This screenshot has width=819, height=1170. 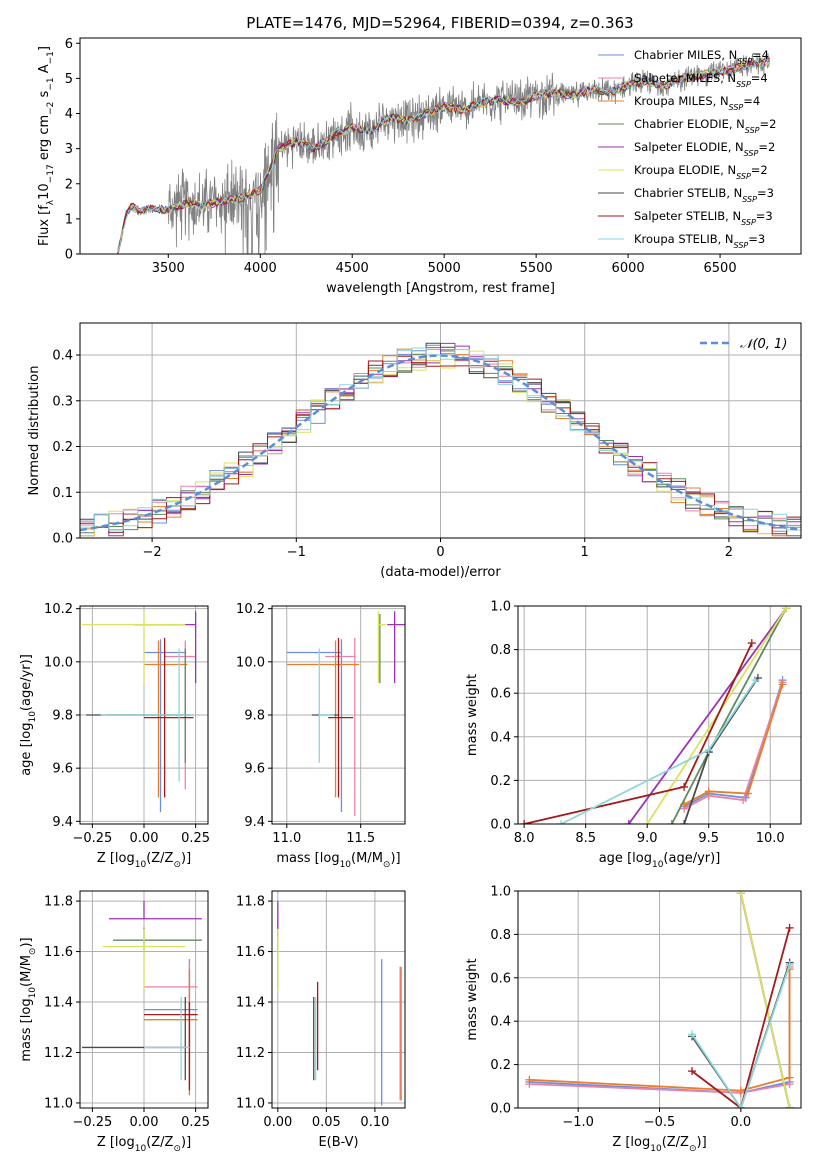 What do you see at coordinates (69, 114) in the screenshot?
I see `y-tick-label: 4` at bounding box center [69, 114].